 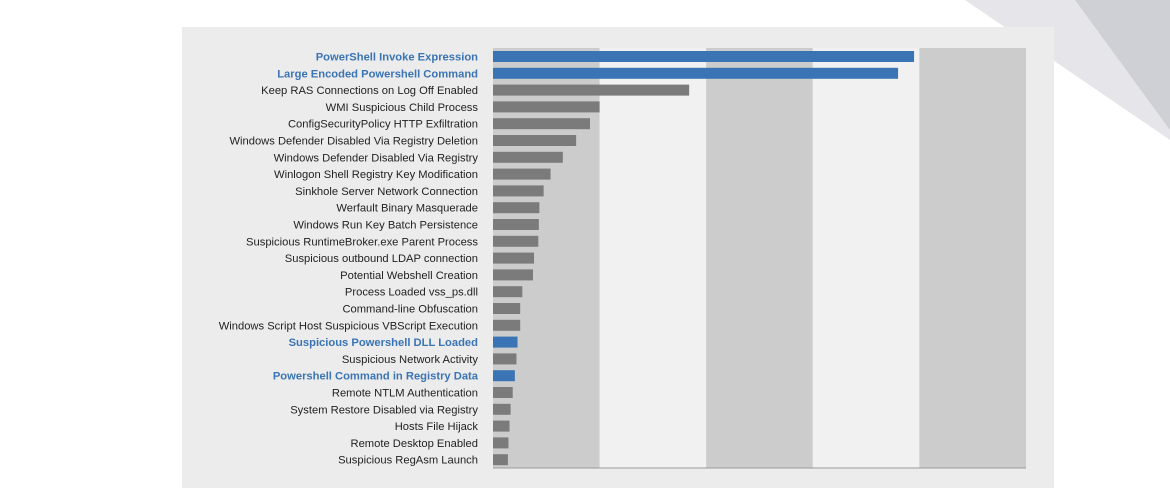 What do you see at coordinates (376, 175) in the screenshot?
I see `category-label: Winlogon Shell Registry Key Modification` at bounding box center [376, 175].